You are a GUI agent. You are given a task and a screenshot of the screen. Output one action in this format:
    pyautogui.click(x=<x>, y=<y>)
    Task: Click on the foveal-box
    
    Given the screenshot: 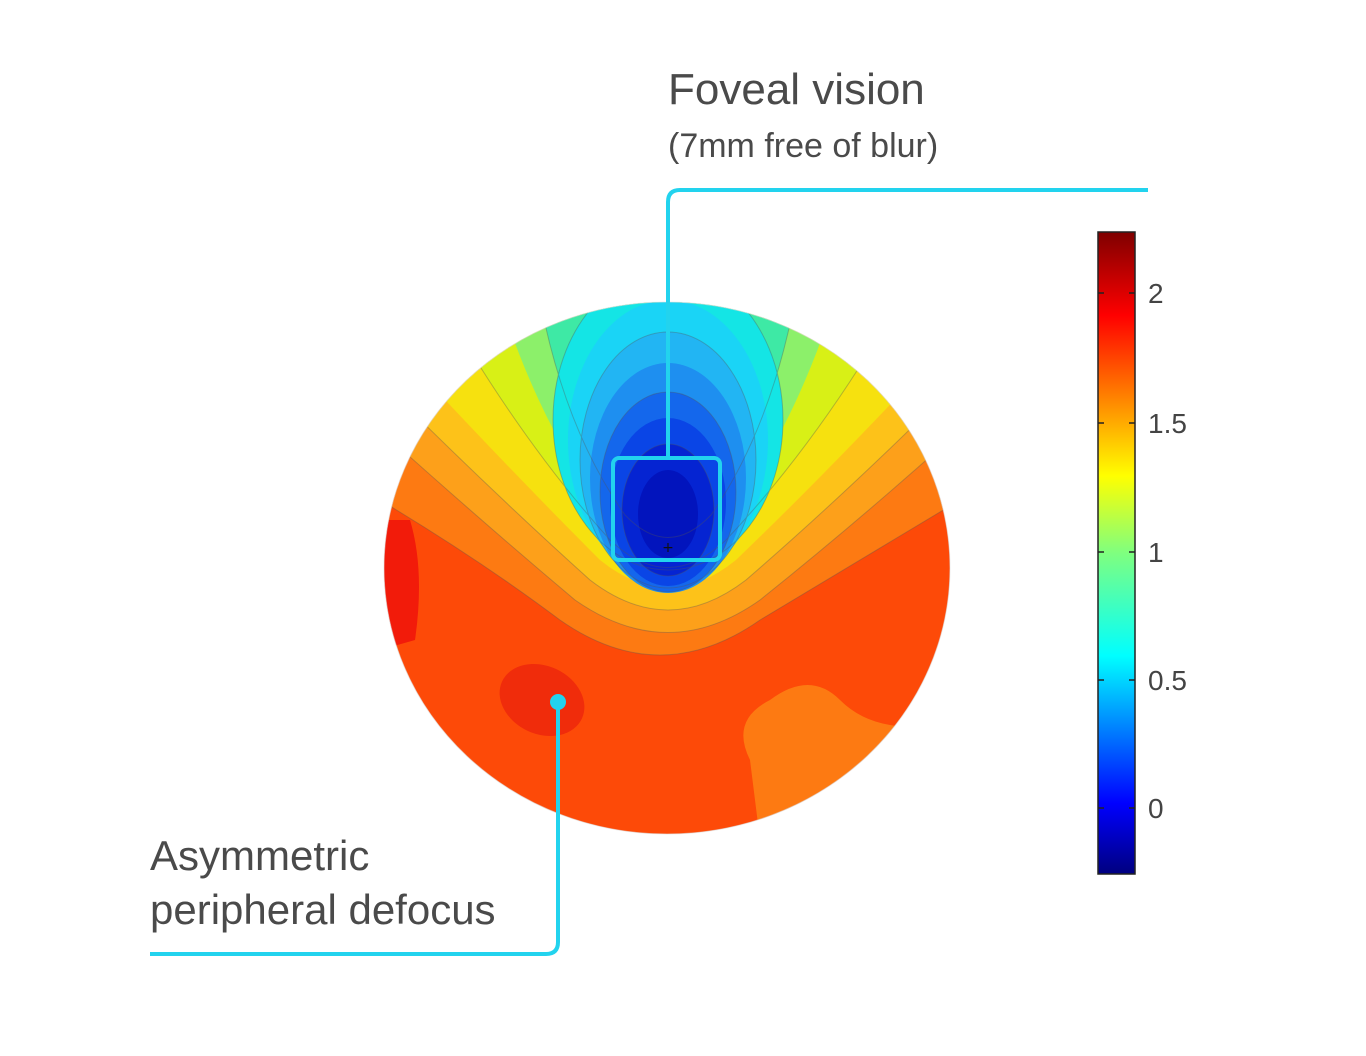 What is the action you would take?
    pyautogui.click(x=666, y=509)
    